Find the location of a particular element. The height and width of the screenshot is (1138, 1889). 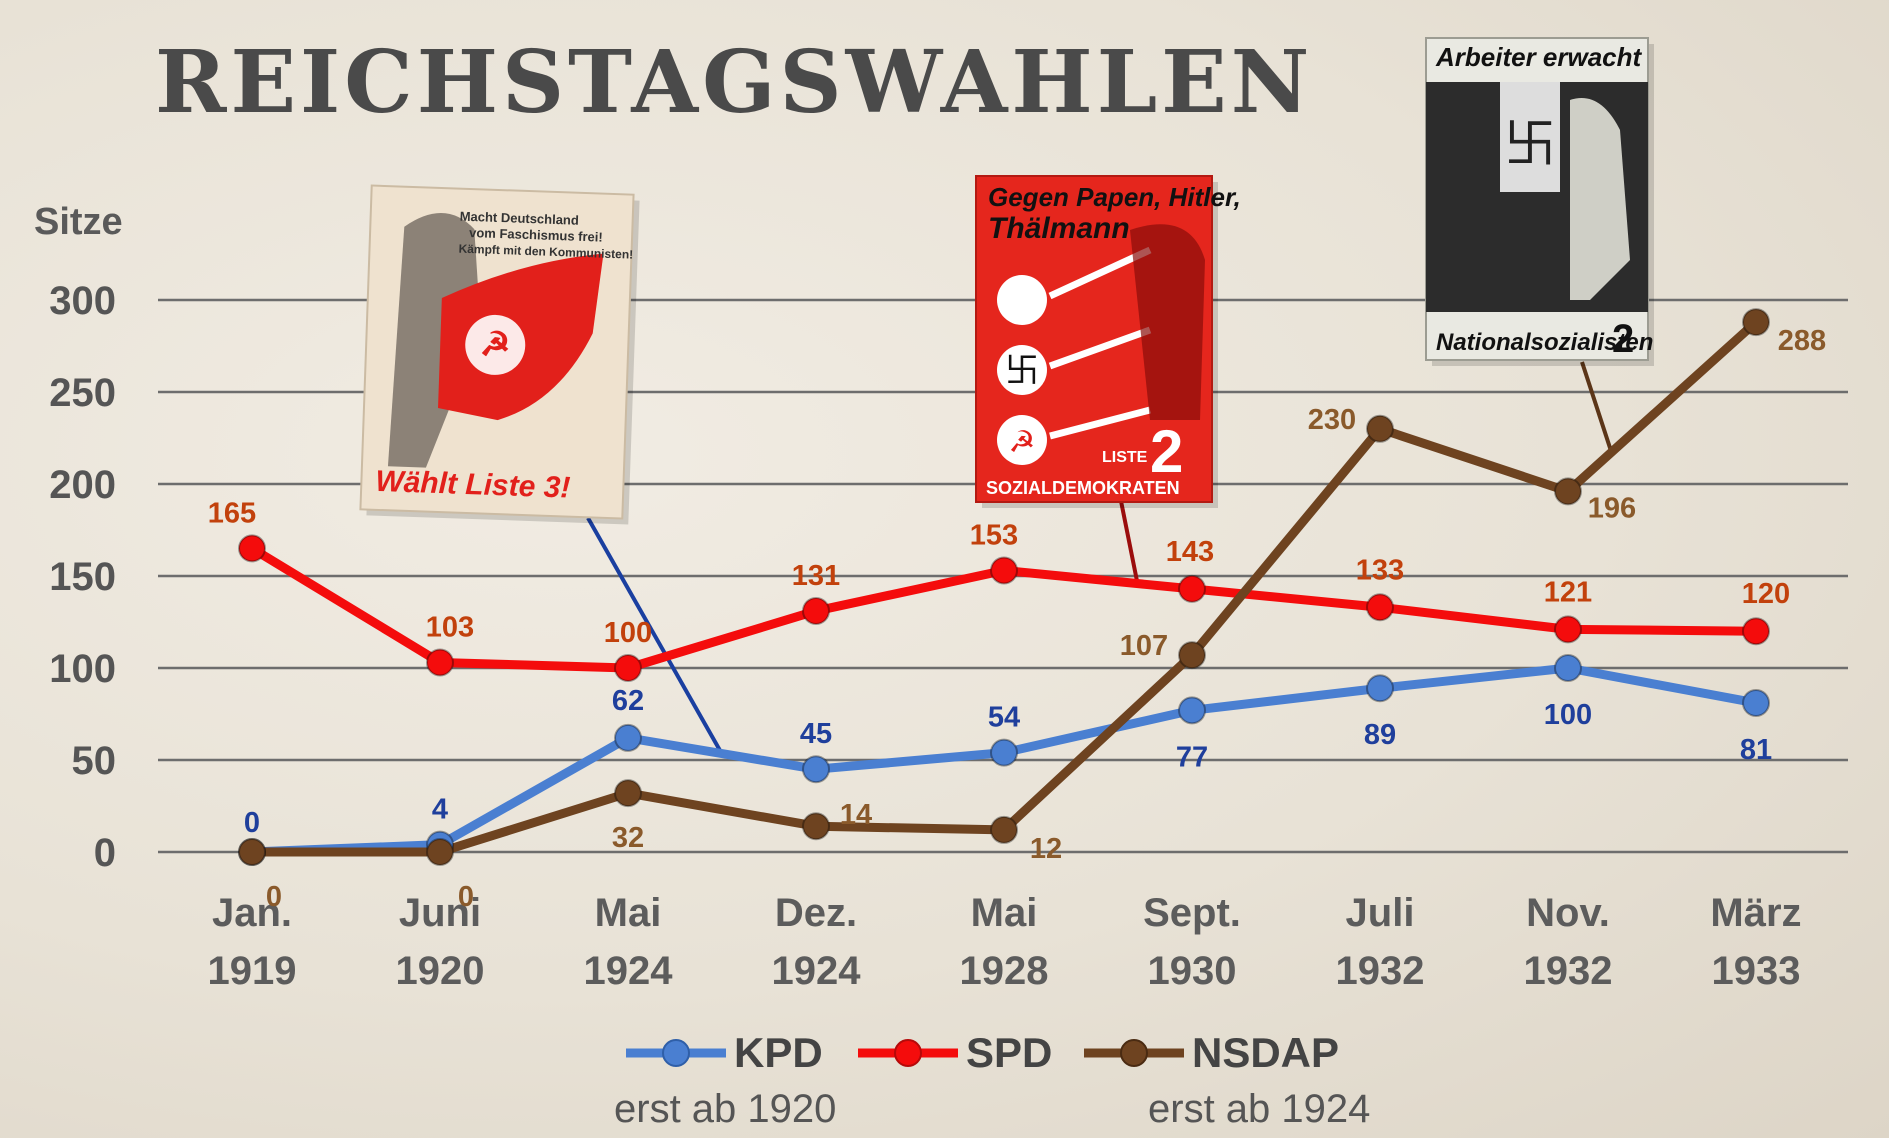

legend-spd: SPD is located at coordinates (1009, 1052).